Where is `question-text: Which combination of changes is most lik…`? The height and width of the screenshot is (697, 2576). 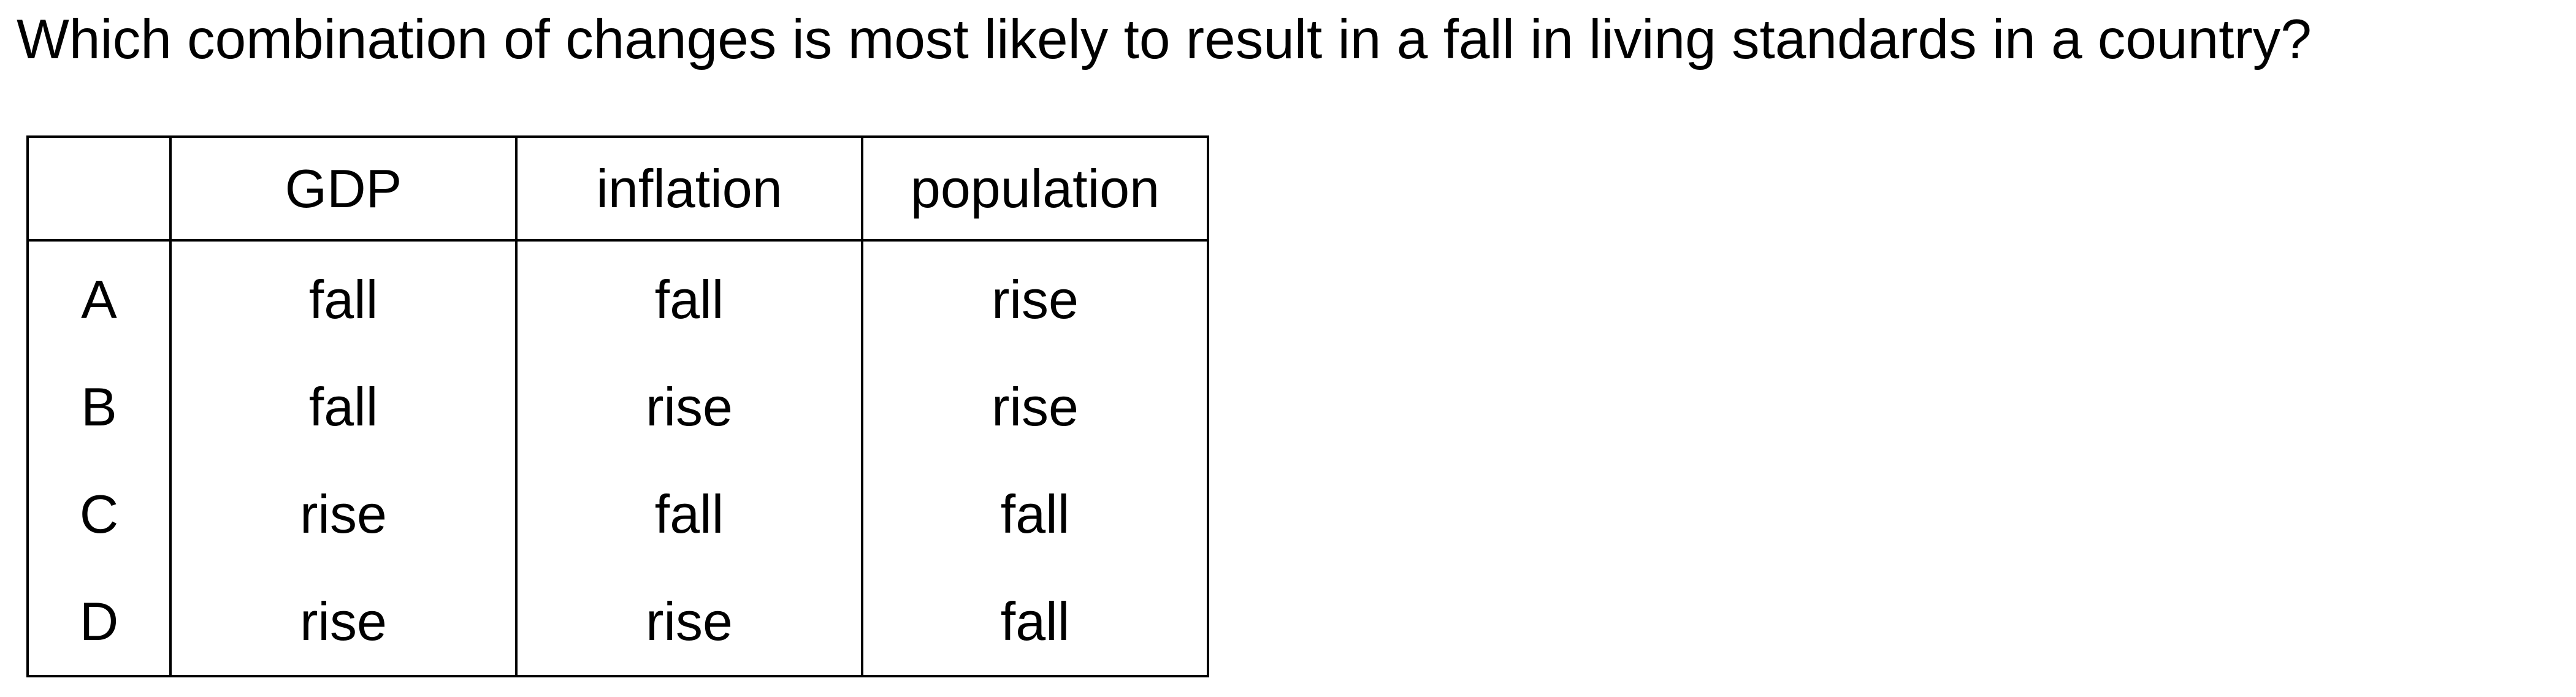
question-text: Which combination of changes is most lik… is located at coordinates (1164, 39).